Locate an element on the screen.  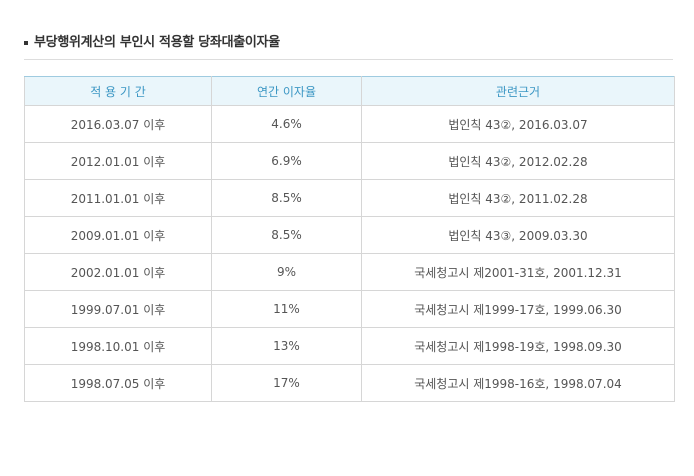
cell-basis: 법인칙 43②, 2016.03.07 is located at coordinates (518, 124).